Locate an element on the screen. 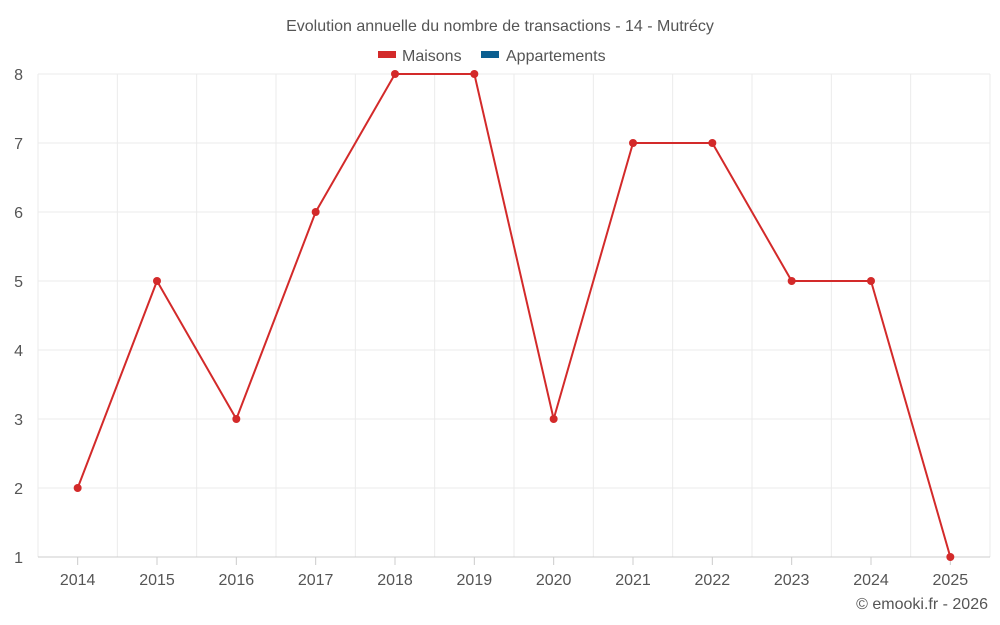 The height and width of the screenshot is (625, 1000). x-tick-label: 2015 is located at coordinates (157, 580).